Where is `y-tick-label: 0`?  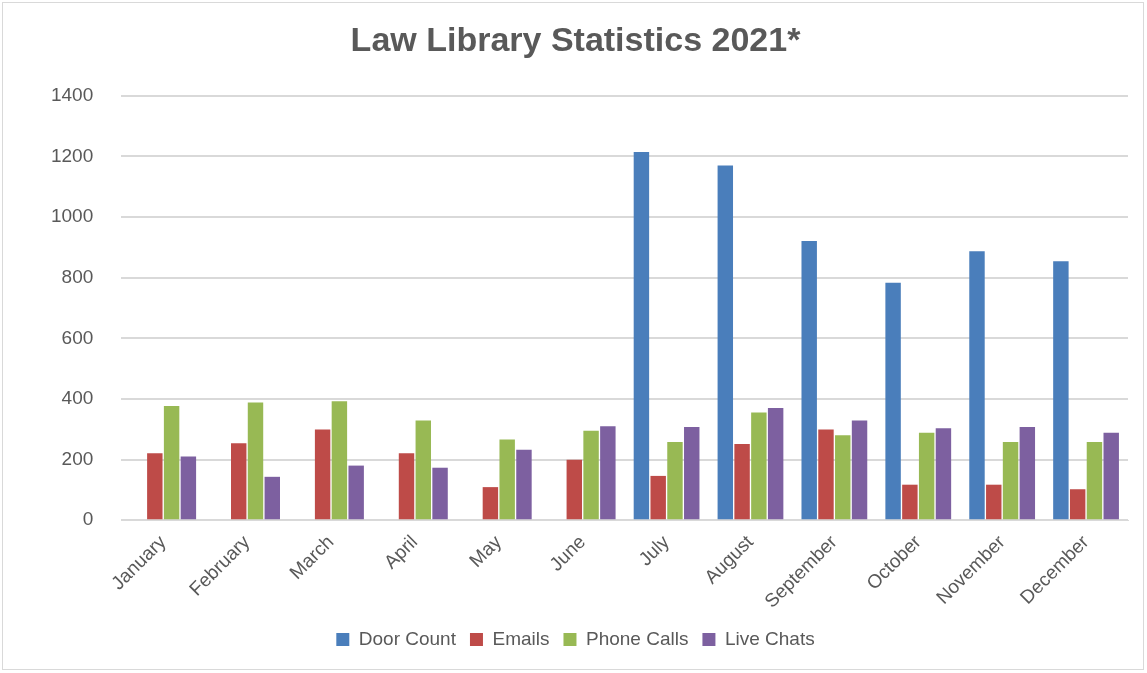
y-tick-label: 0 is located at coordinates (88, 519).